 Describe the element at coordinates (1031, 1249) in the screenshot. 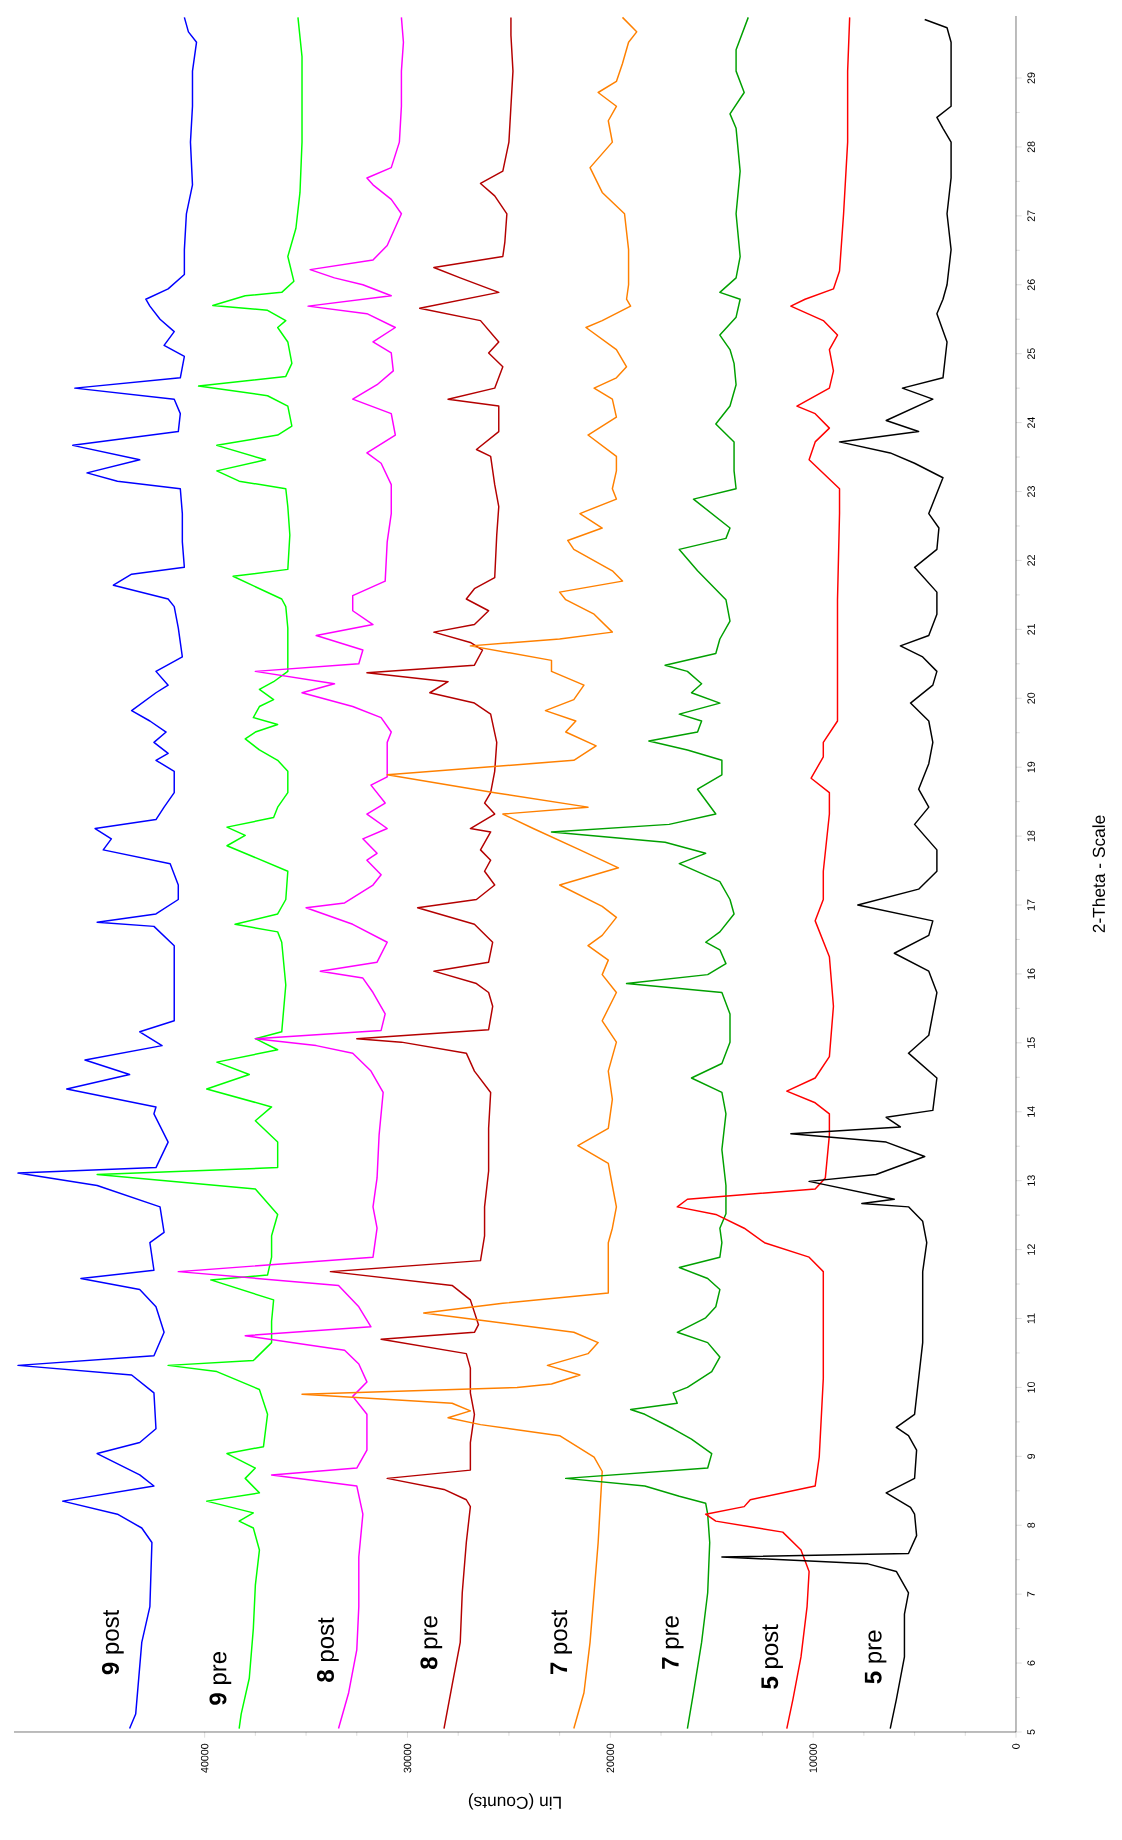

I see `y-tick-label: 12` at that location.